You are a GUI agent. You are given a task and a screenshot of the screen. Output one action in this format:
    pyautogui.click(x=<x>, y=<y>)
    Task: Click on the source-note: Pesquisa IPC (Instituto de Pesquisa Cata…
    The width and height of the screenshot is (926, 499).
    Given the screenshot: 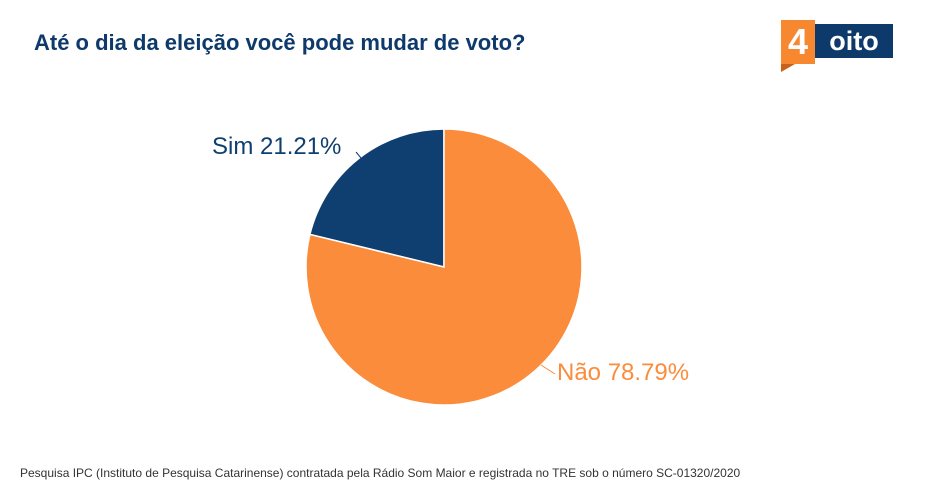 What is the action you would take?
    pyautogui.click(x=380, y=473)
    